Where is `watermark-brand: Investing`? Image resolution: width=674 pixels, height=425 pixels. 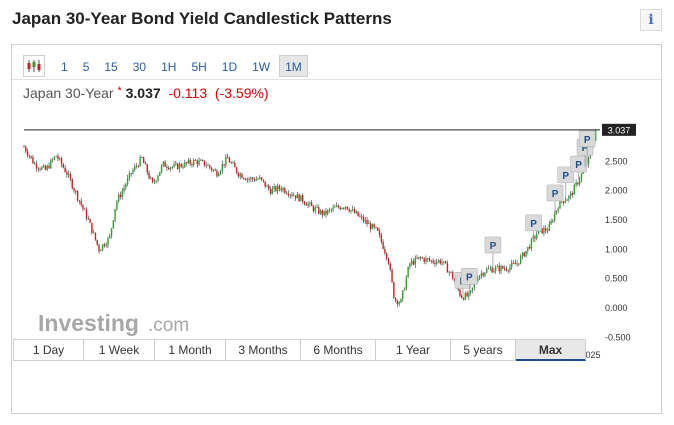 watermark-brand: Investing is located at coordinates (88, 323).